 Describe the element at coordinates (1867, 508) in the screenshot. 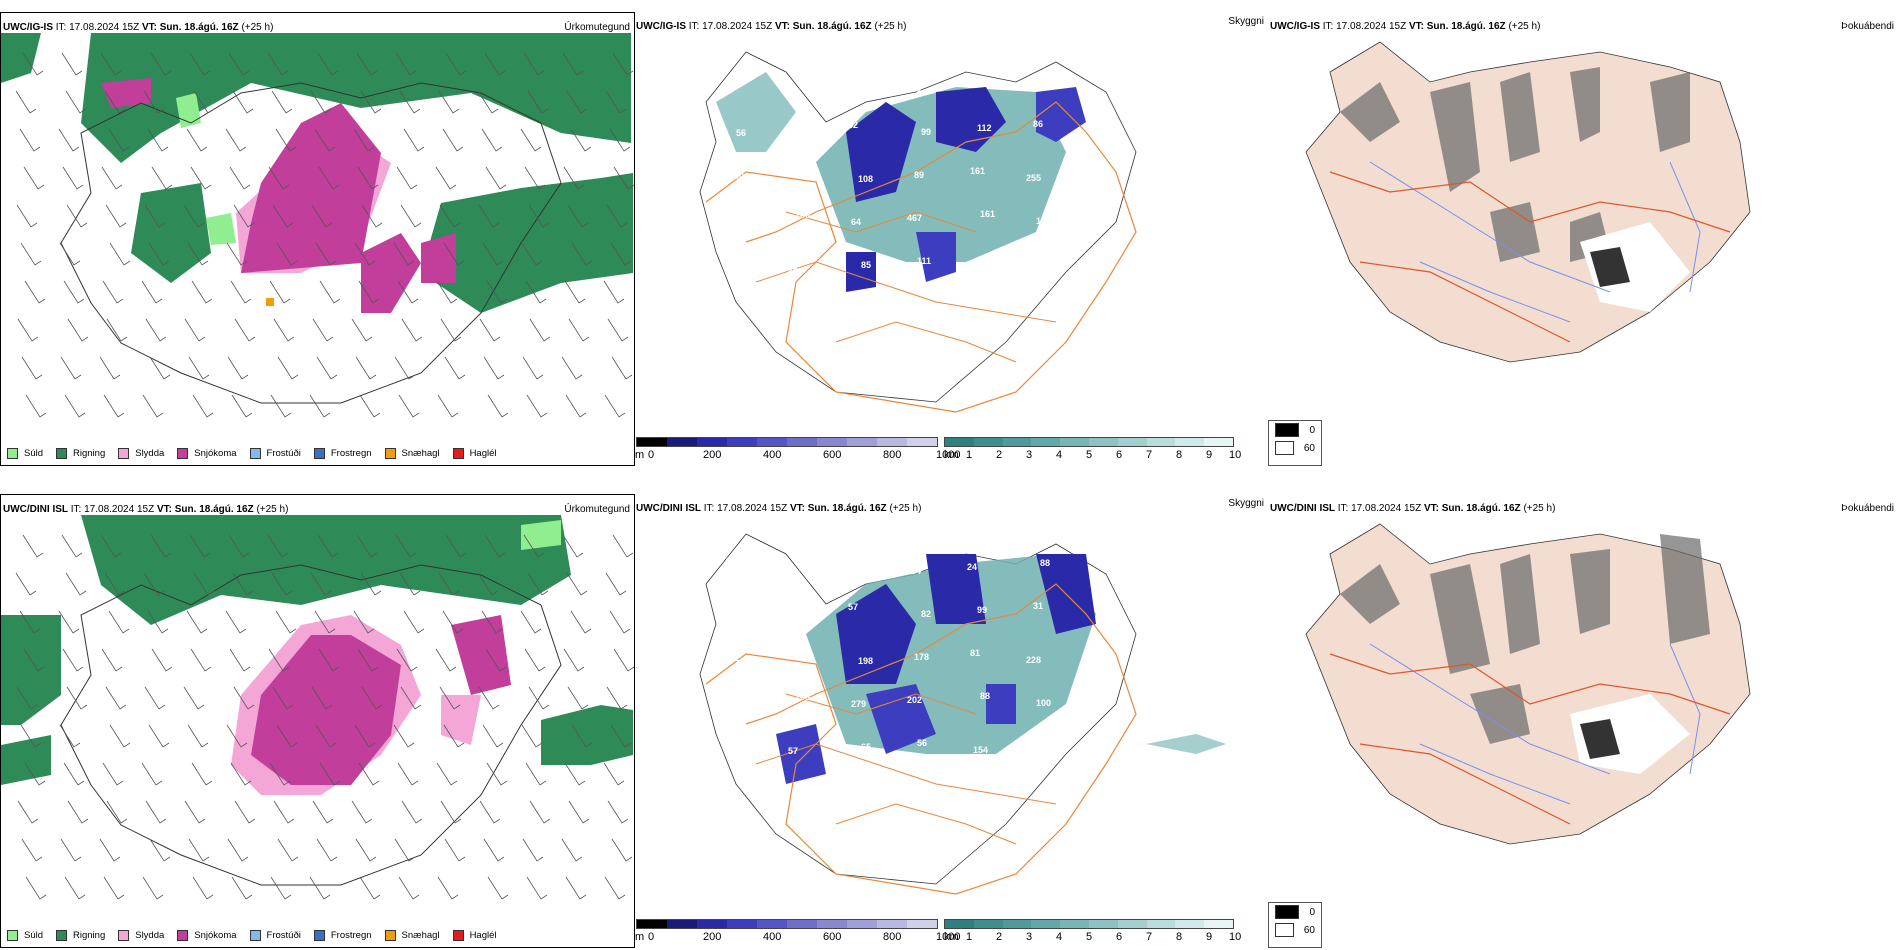

I see `panel-title: Þokuábendi` at that location.